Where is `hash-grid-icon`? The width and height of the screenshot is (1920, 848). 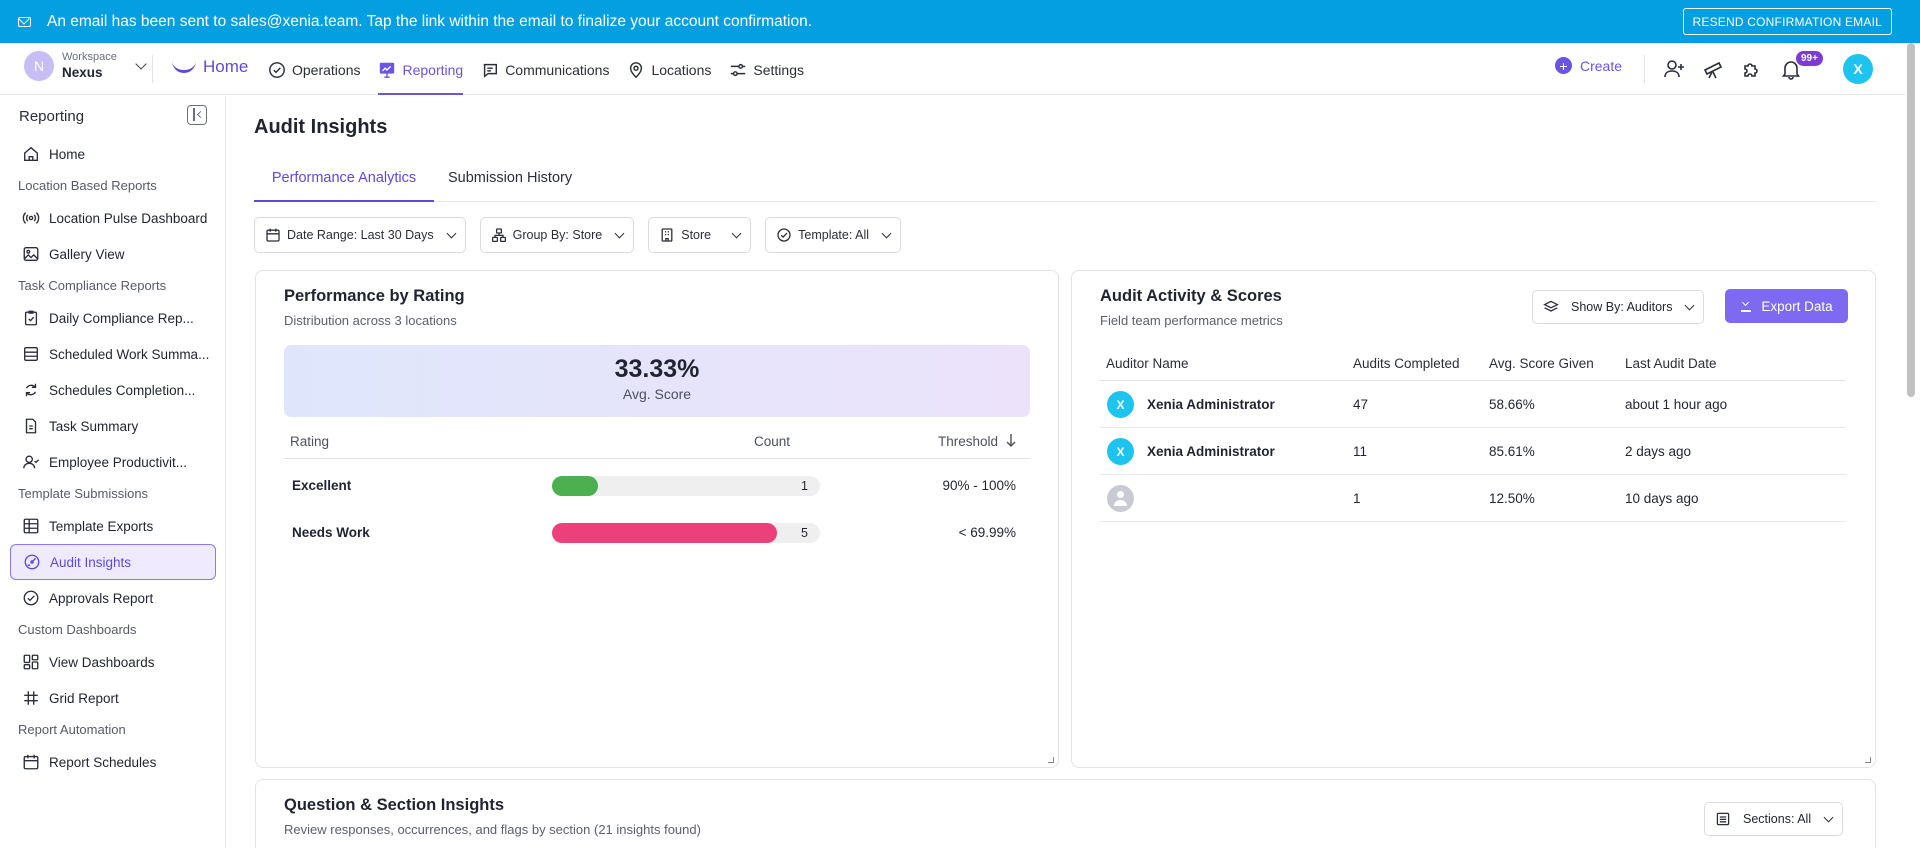 hash-grid-icon is located at coordinates (31, 698).